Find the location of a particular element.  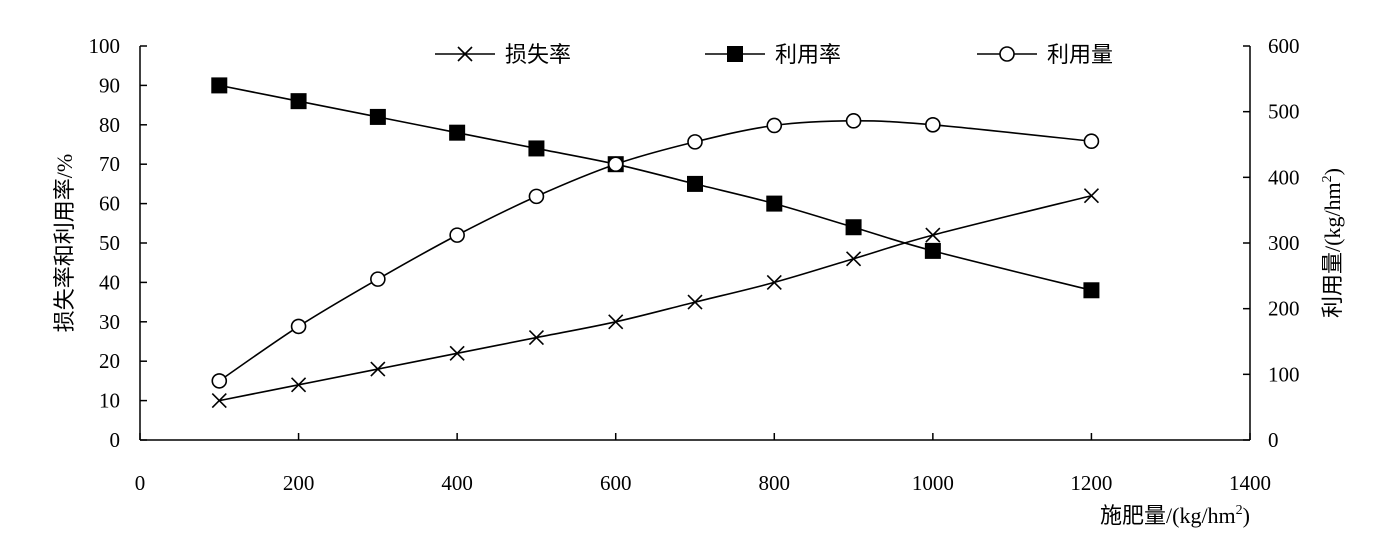

legend-utilization-rate: 利用率 is located at coordinates (773, 54).